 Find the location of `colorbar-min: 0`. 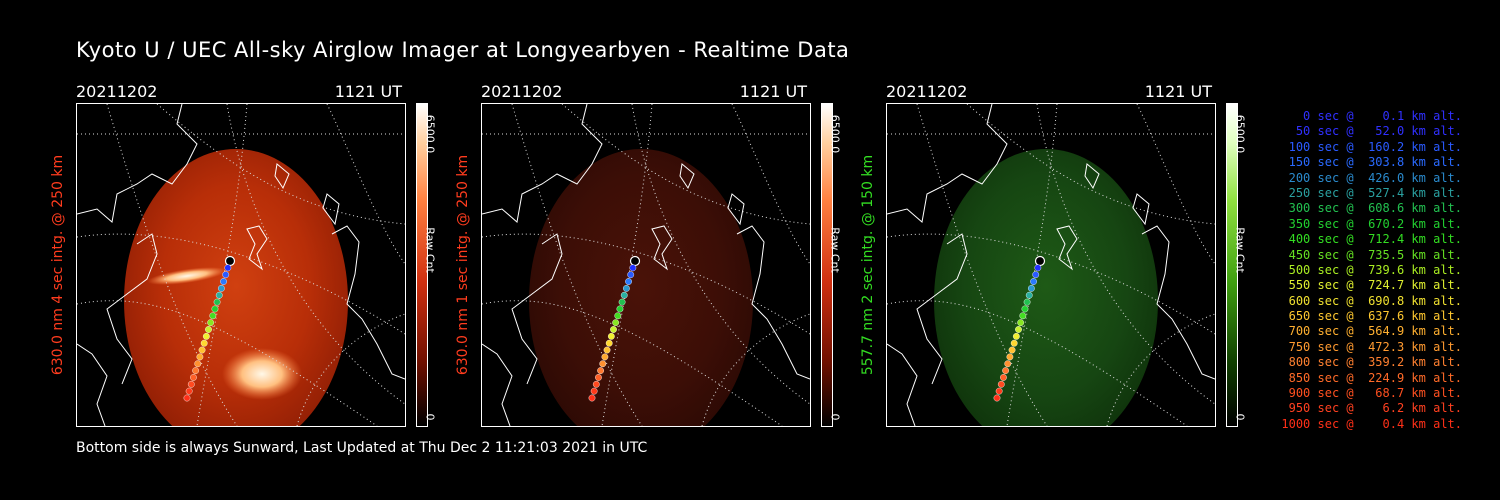

colorbar-min: 0 is located at coordinates (835, 417).